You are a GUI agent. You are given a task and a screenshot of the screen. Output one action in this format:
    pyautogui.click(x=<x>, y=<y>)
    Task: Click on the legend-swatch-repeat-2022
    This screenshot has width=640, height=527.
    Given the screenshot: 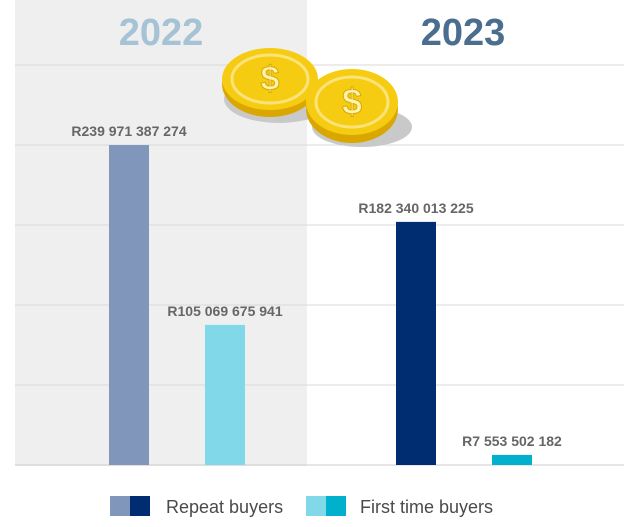 What is the action you would take?
    pyautogui.click(x=120, y=506)
    